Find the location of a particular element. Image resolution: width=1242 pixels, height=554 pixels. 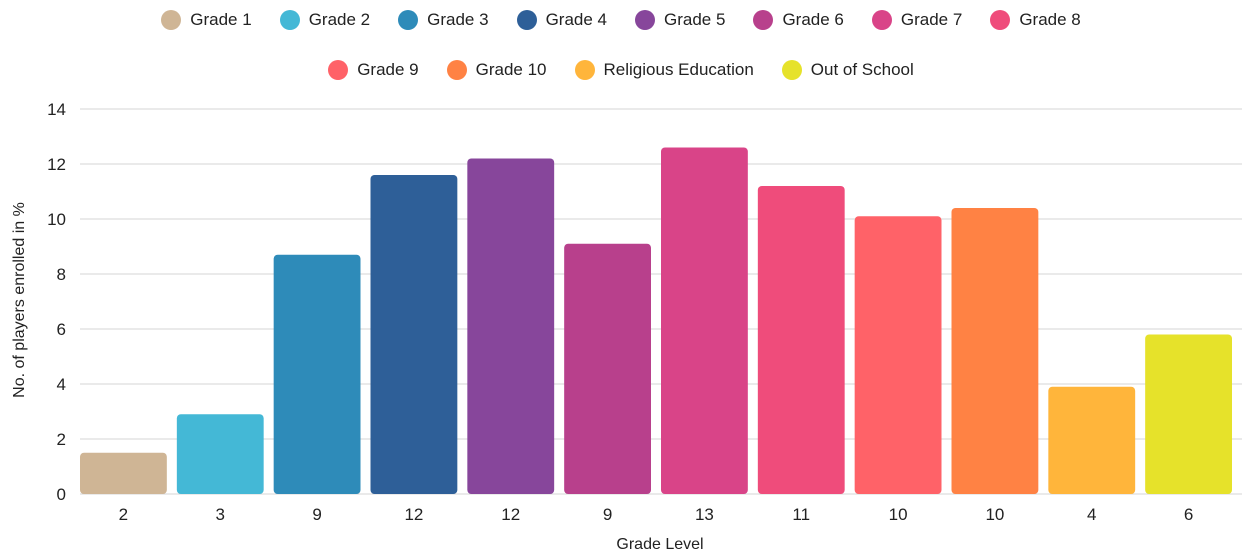

legend-item: Out of School is located at coordinates (847, 70).